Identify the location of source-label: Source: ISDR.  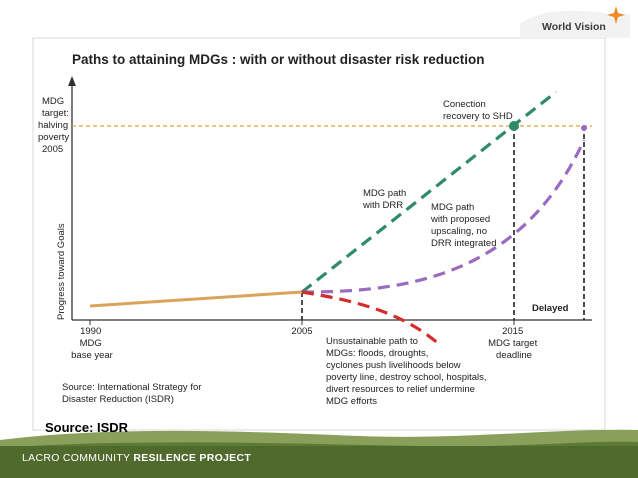
(87, 427).